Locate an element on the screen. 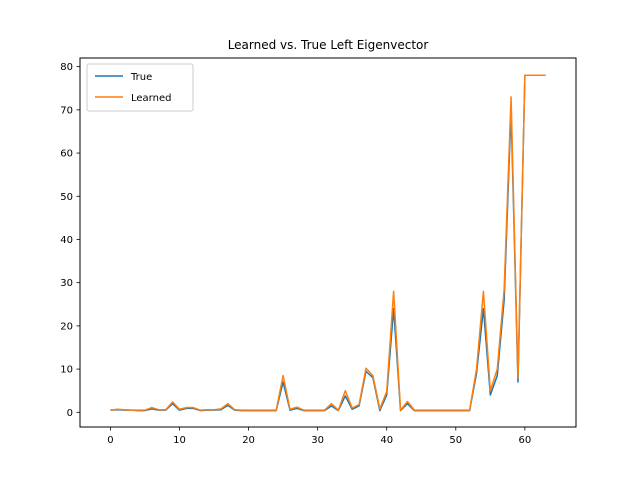  x-tick-label: 40 is located at coordinates (386, 440).